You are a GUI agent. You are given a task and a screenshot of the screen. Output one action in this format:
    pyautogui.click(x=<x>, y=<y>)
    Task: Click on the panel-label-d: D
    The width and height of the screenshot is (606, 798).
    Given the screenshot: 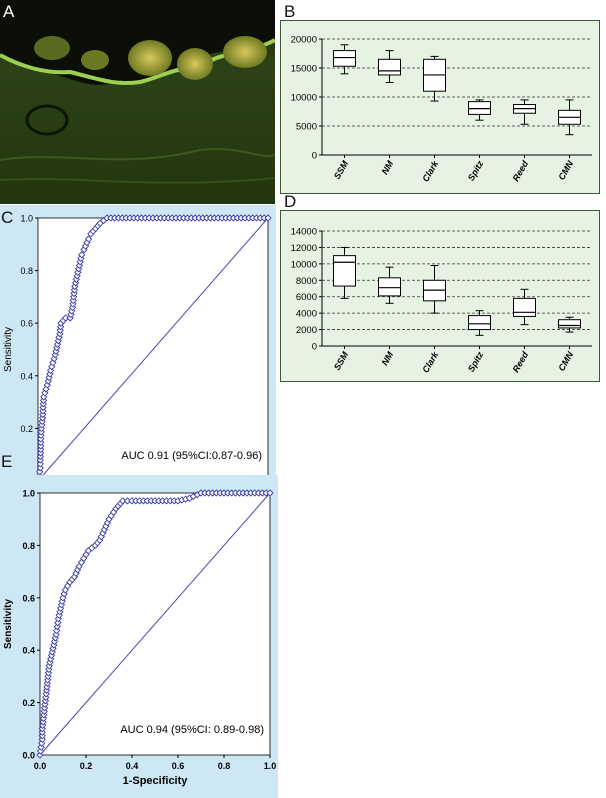 What is the action you would take?
    pyautogui.click(x=290, y=201)
    